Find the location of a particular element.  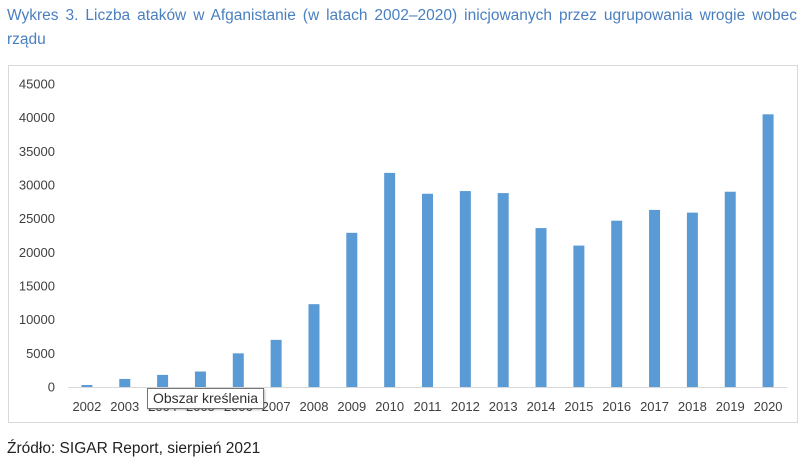

x-tick-label: 2008 is located at coordinates (314, 406).